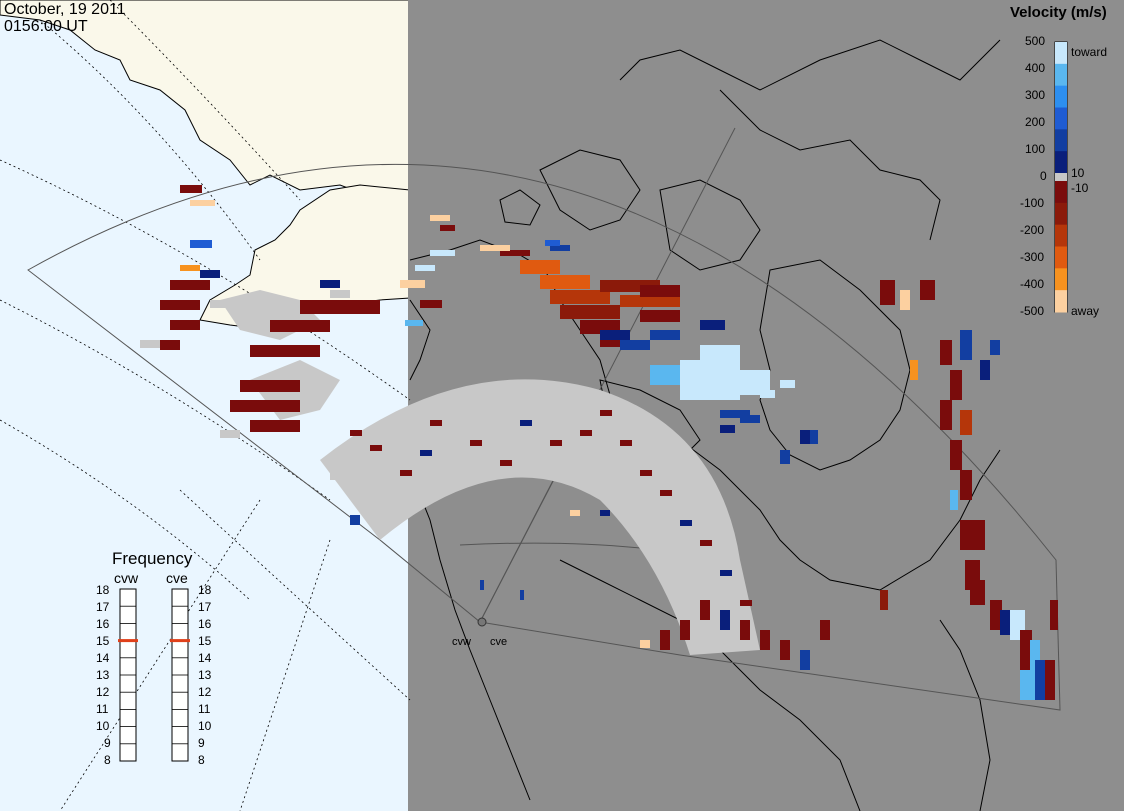 The width and height of the screenshot is (1124, 811). Describe the element at coordinates (154, 675) in the screenshot. I see `frequency-gauges` at that location.